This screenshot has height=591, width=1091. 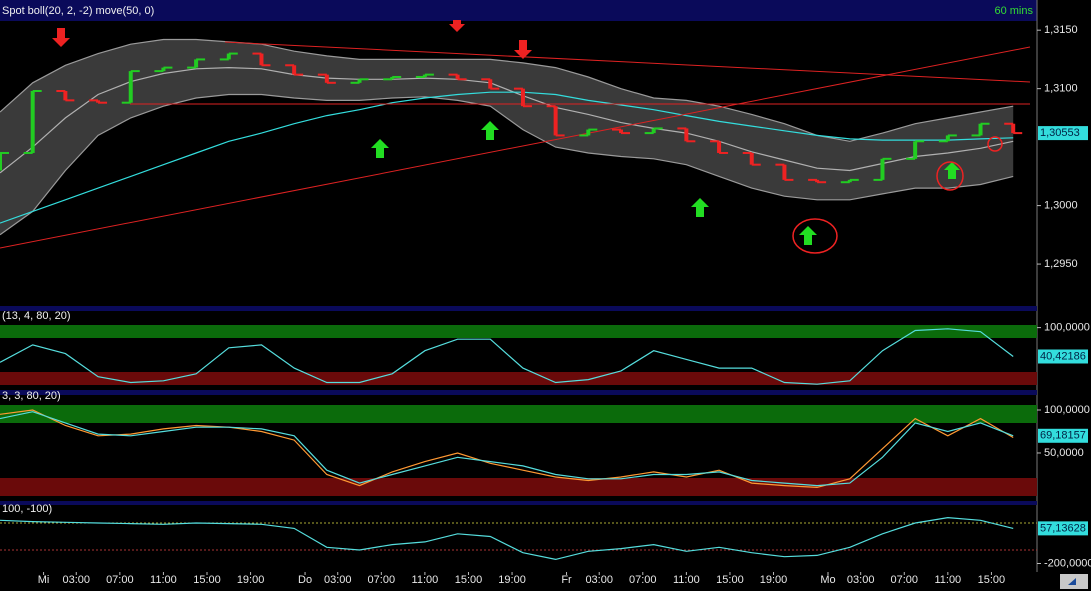 I want to click on x-tick-label: Mo, so click(x=827, y=580).